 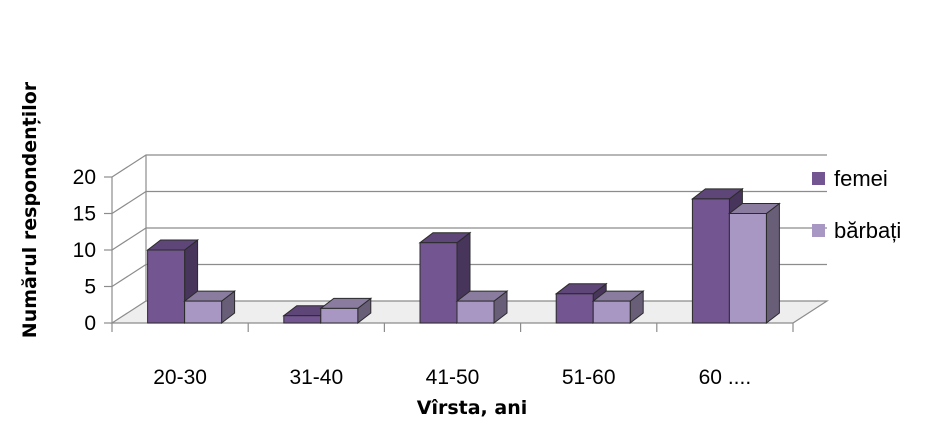 I want to click on y-tick-label: 15, so click(x=84, y=214).